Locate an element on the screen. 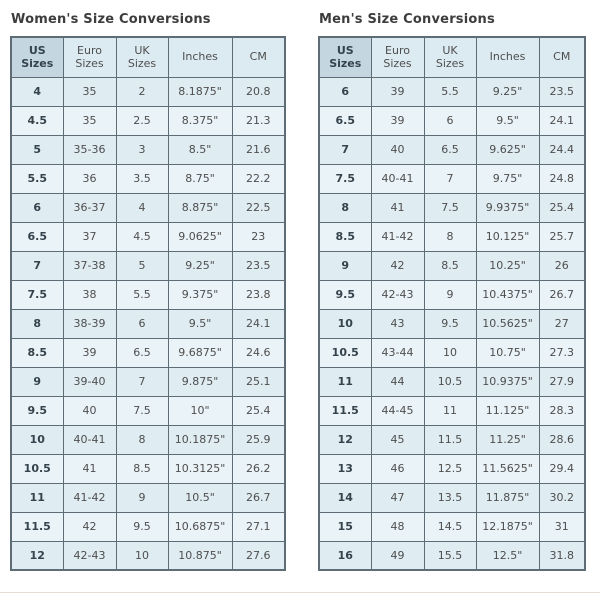  size-cell: 10.5" is located at coordinates (200, 497).